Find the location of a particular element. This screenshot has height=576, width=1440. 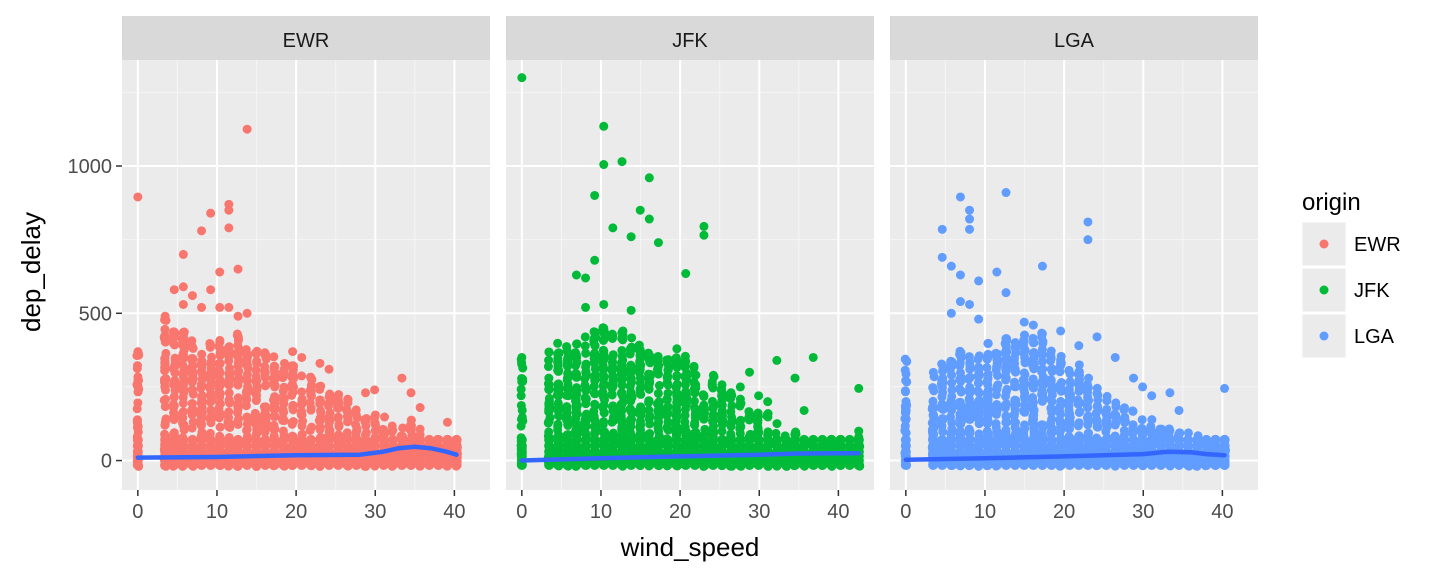

x-tick-label: 20 is located at coordinates (296, 512).